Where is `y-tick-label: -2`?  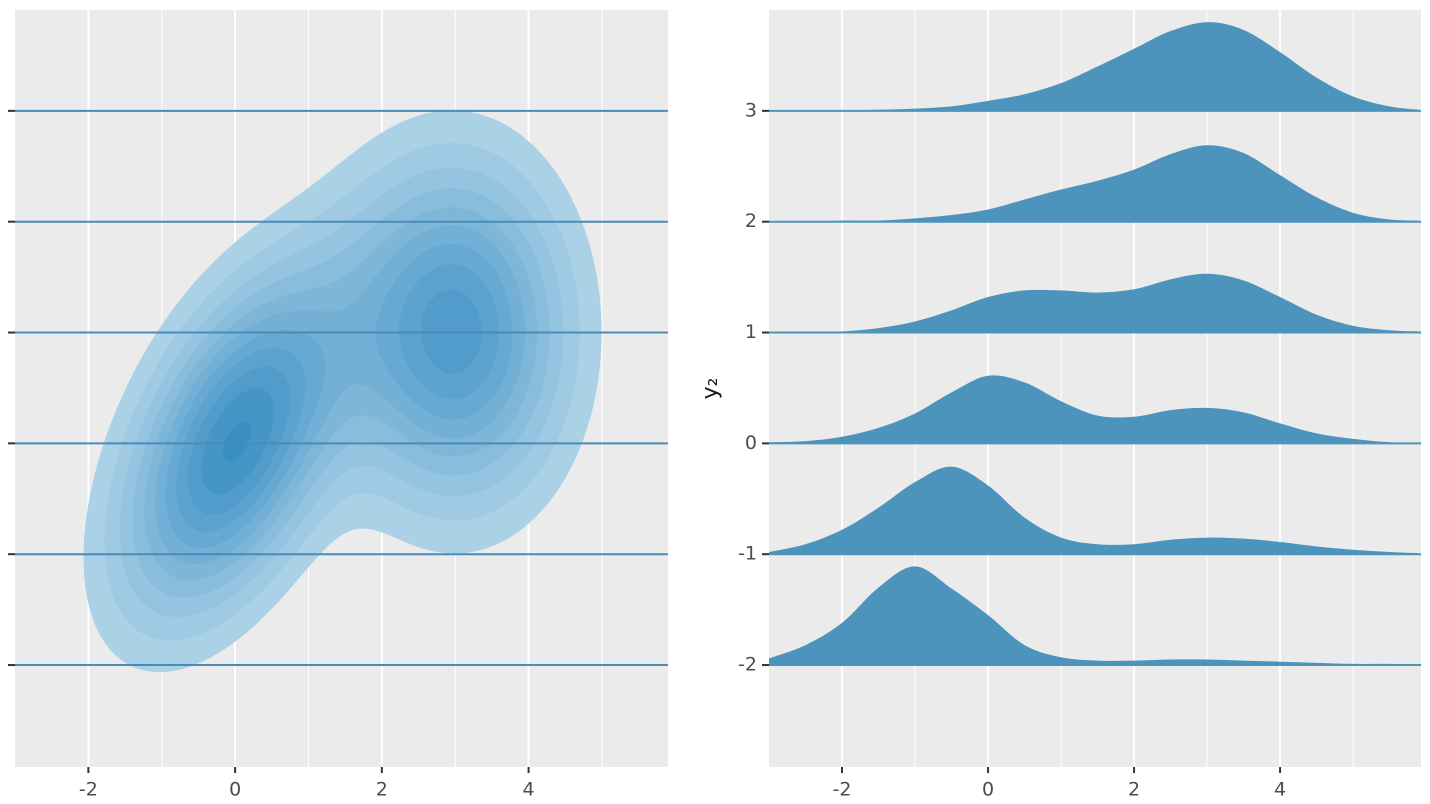 y-tick-label: -2 is located at coordinates (747, 665).